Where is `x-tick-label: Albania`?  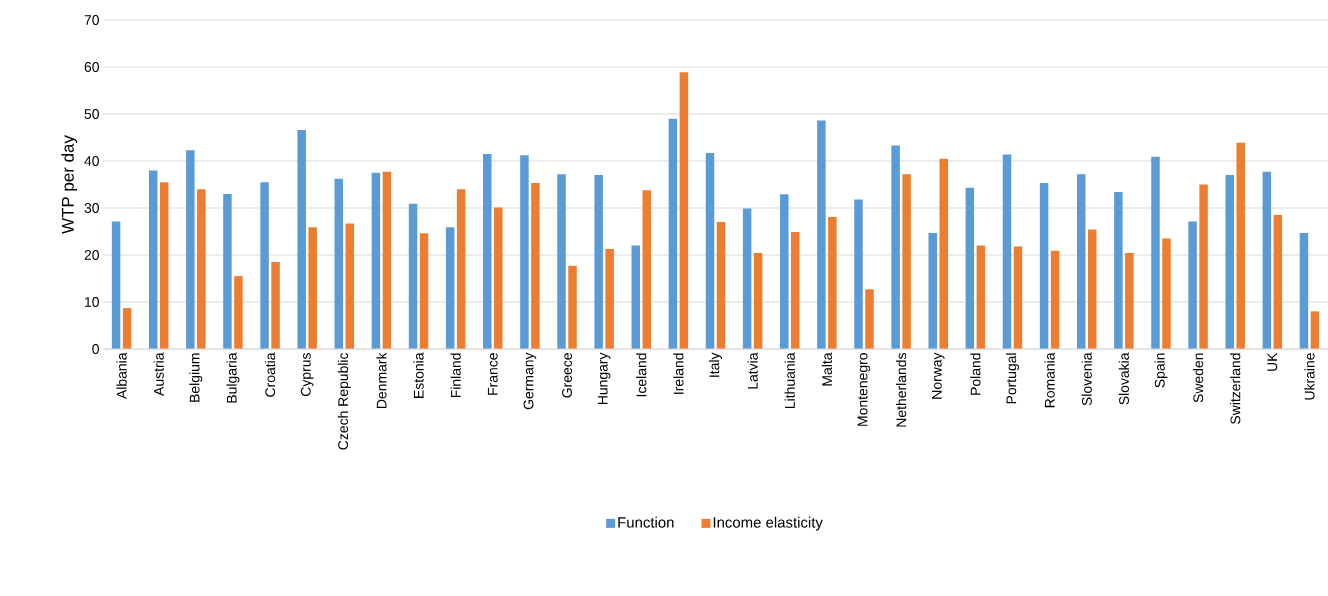 x-tick-label: Albania is located at coordinates (121, 375).